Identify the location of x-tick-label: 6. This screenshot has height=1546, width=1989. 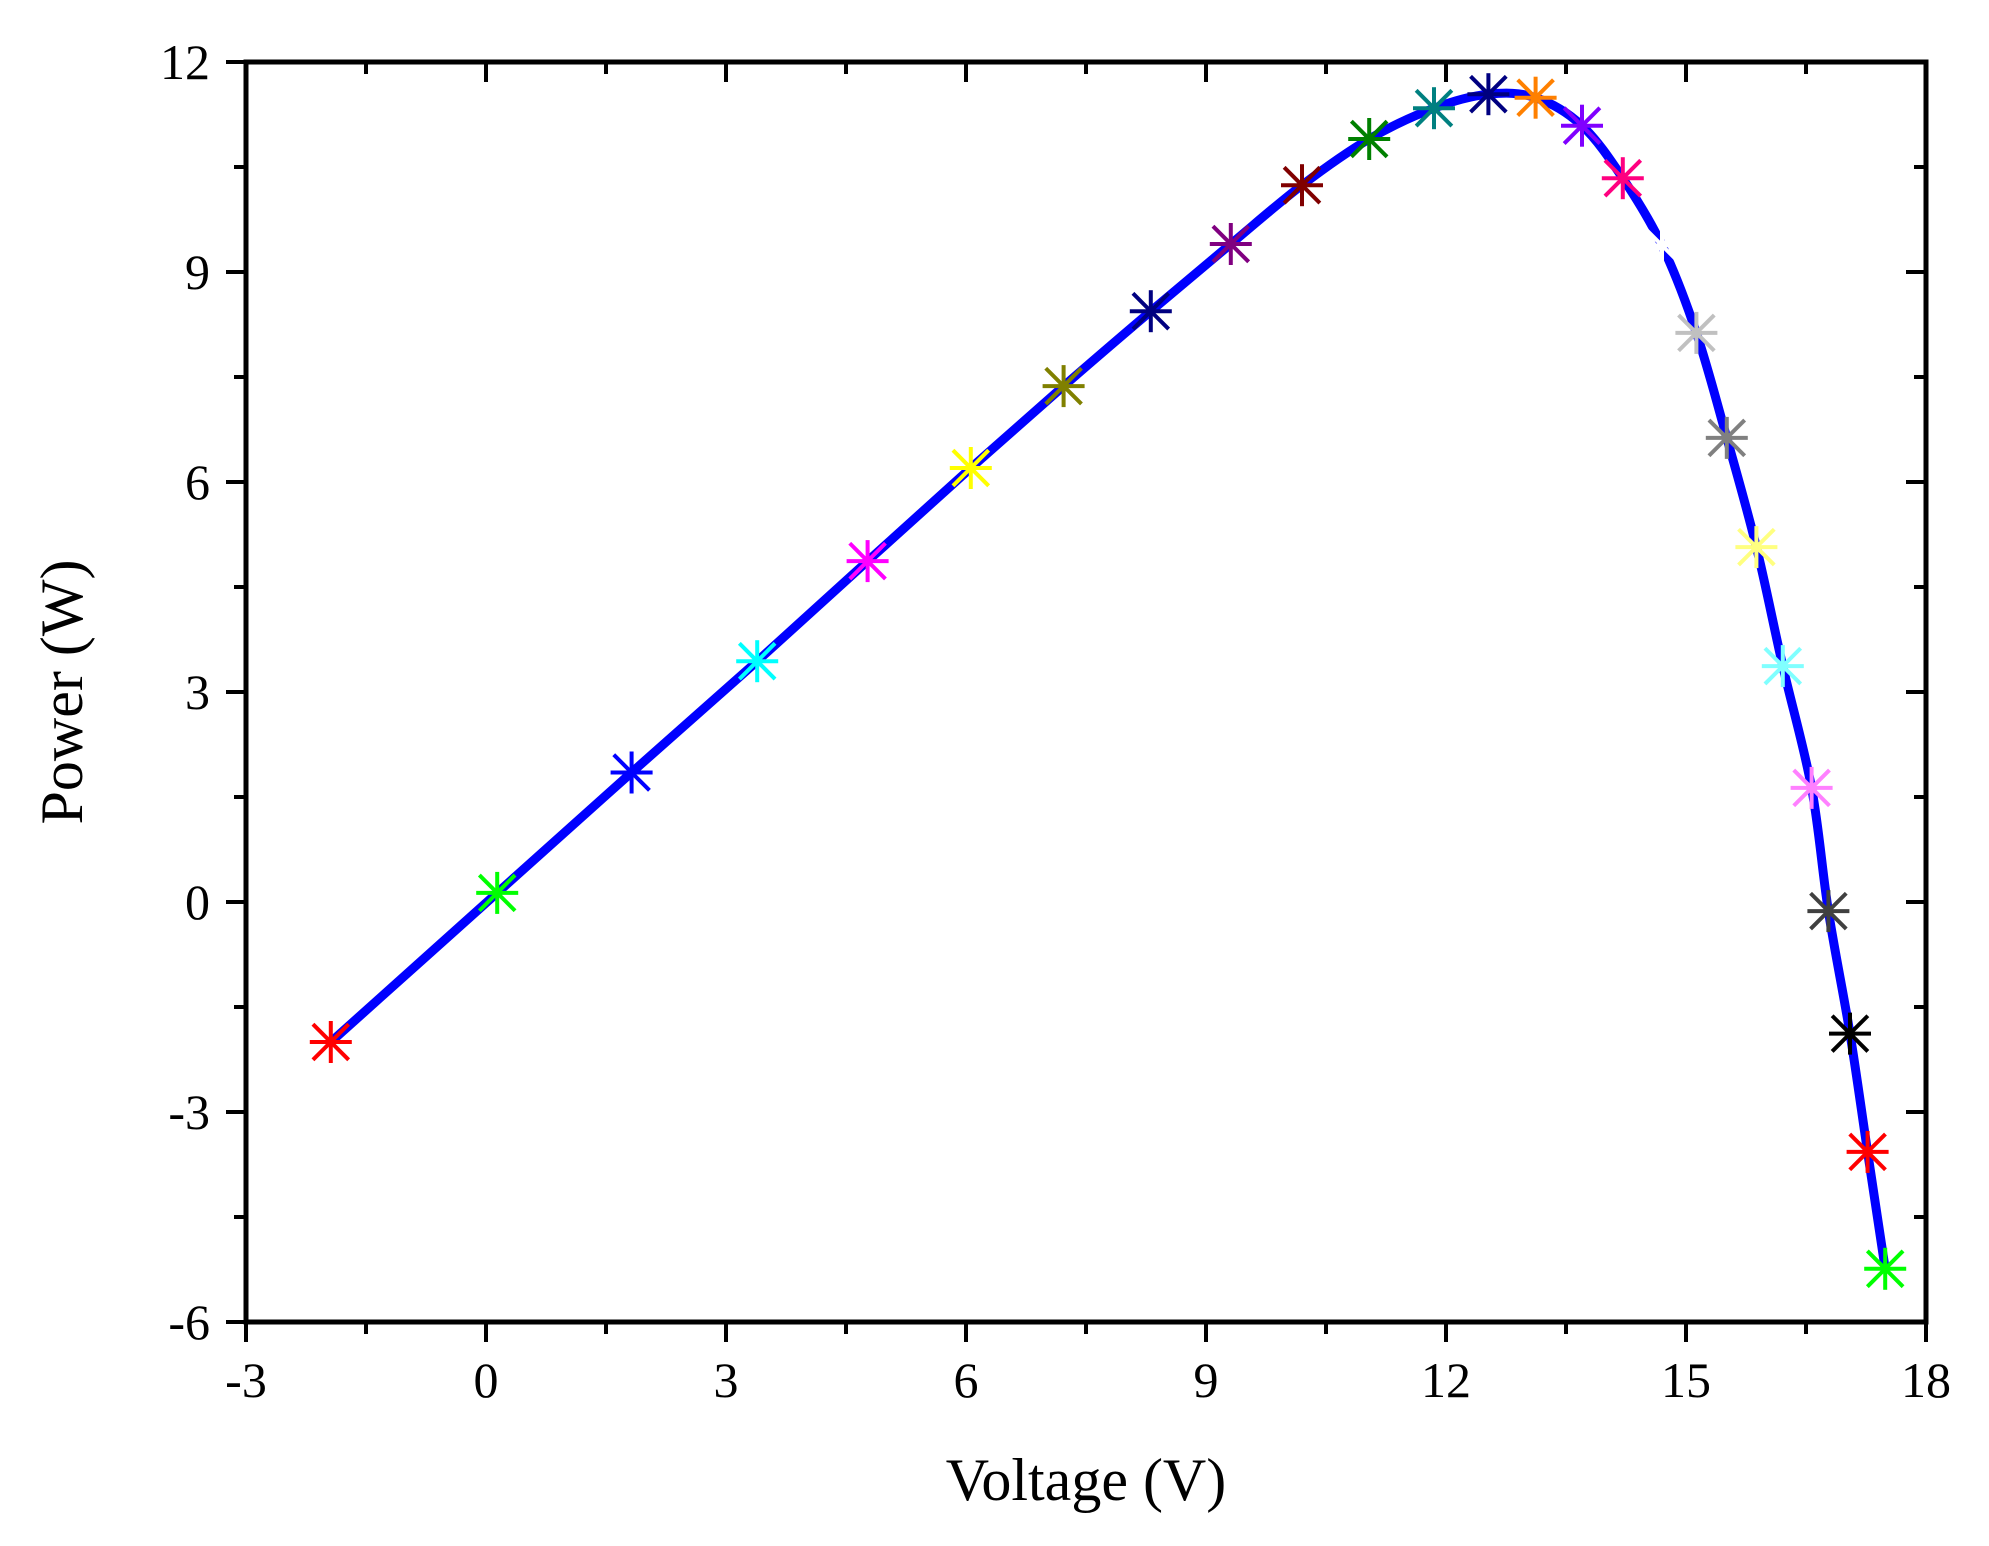
(966, 1380).